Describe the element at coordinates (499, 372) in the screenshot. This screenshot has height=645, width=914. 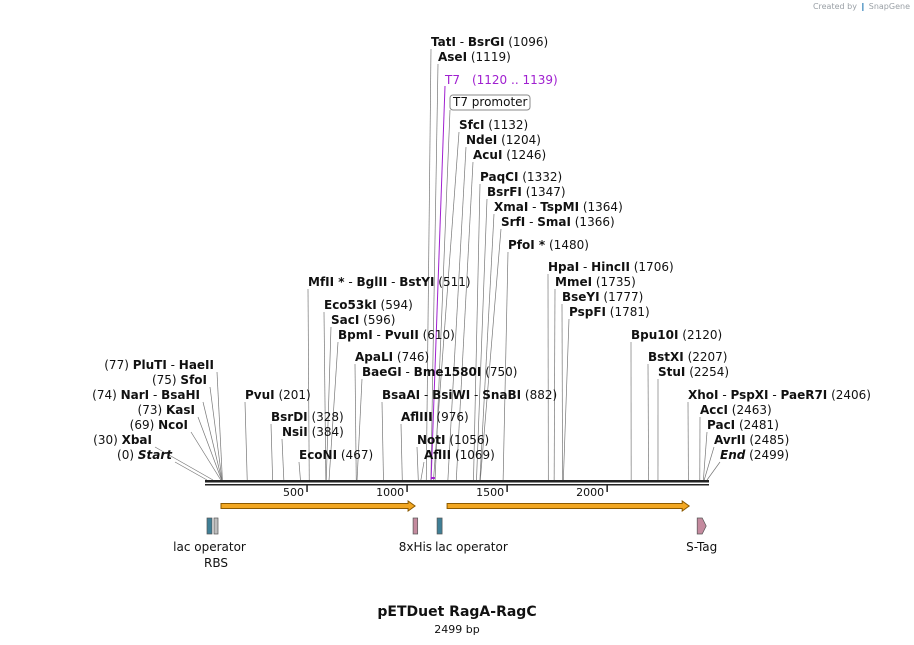
I see `site-position: (750)` at that location.